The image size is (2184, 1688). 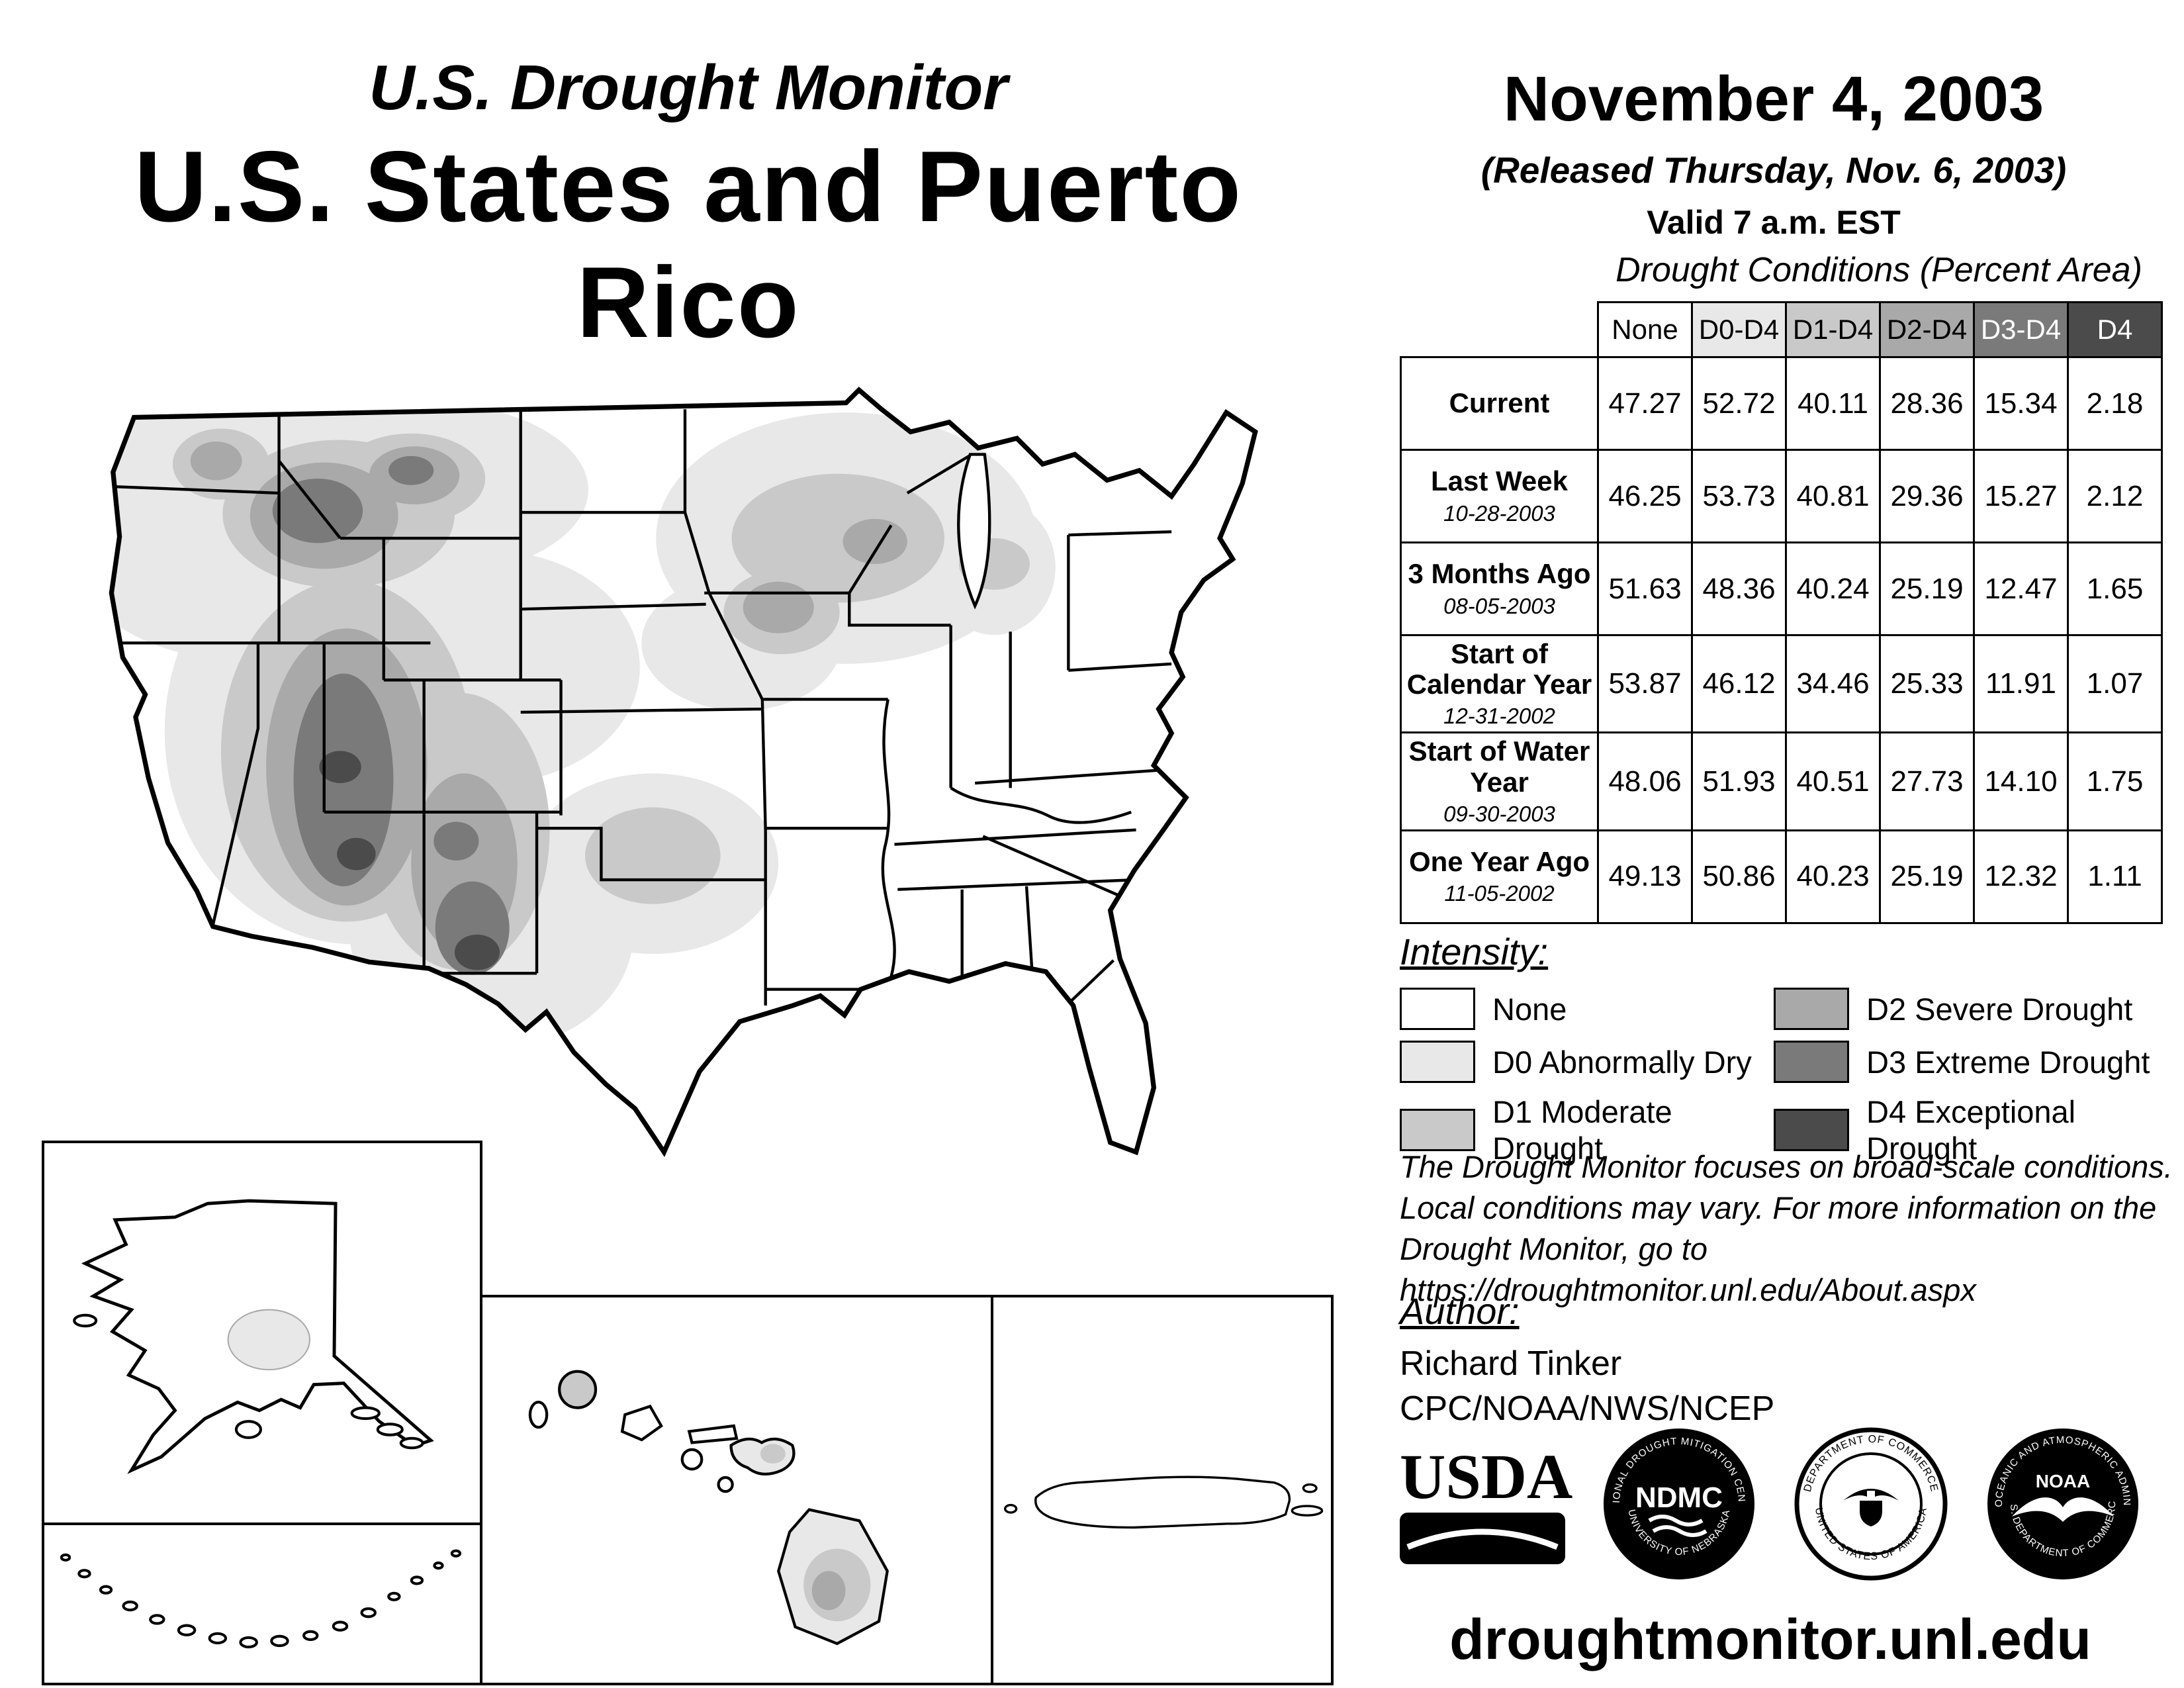 I want to click on value-cell: 53.87, so click(x=1645, y=683).